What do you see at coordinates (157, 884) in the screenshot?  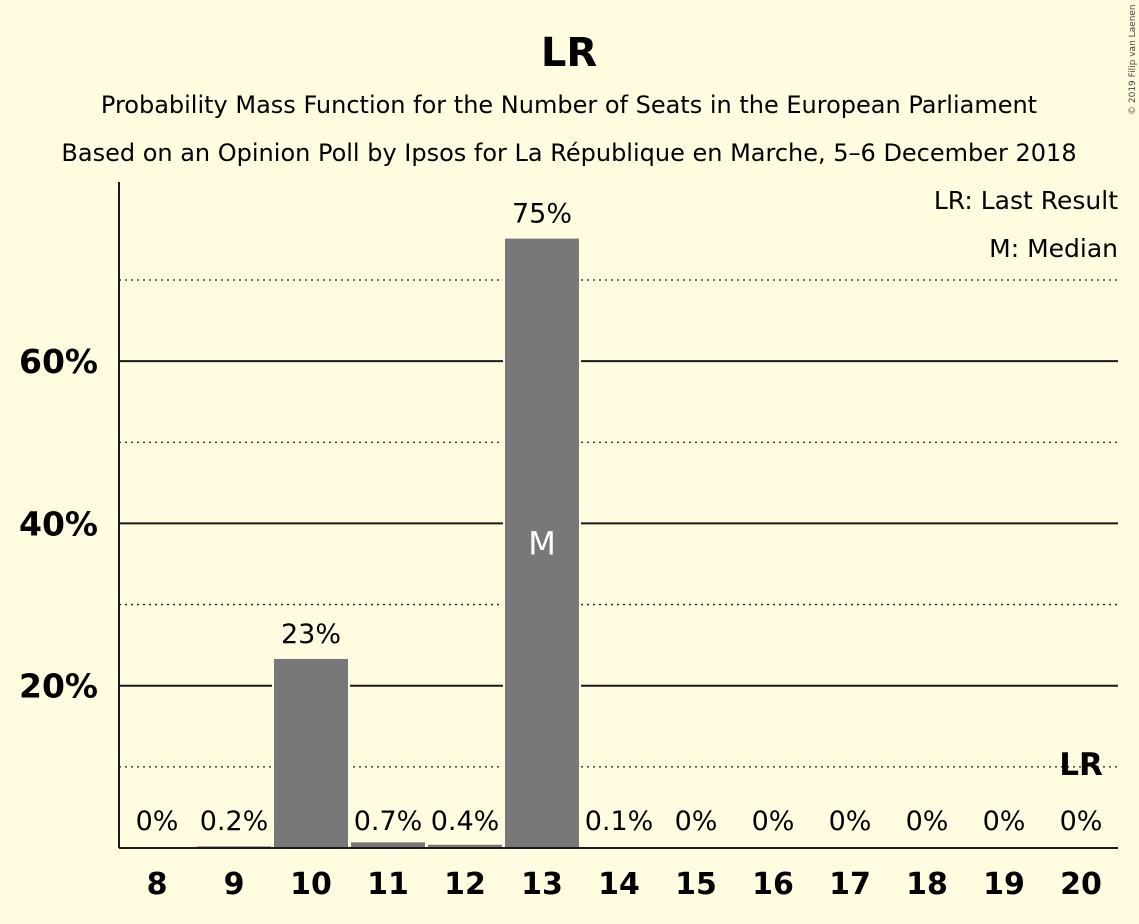 I see `x-tick-label-8: 8` at bounding box center [157, 884].